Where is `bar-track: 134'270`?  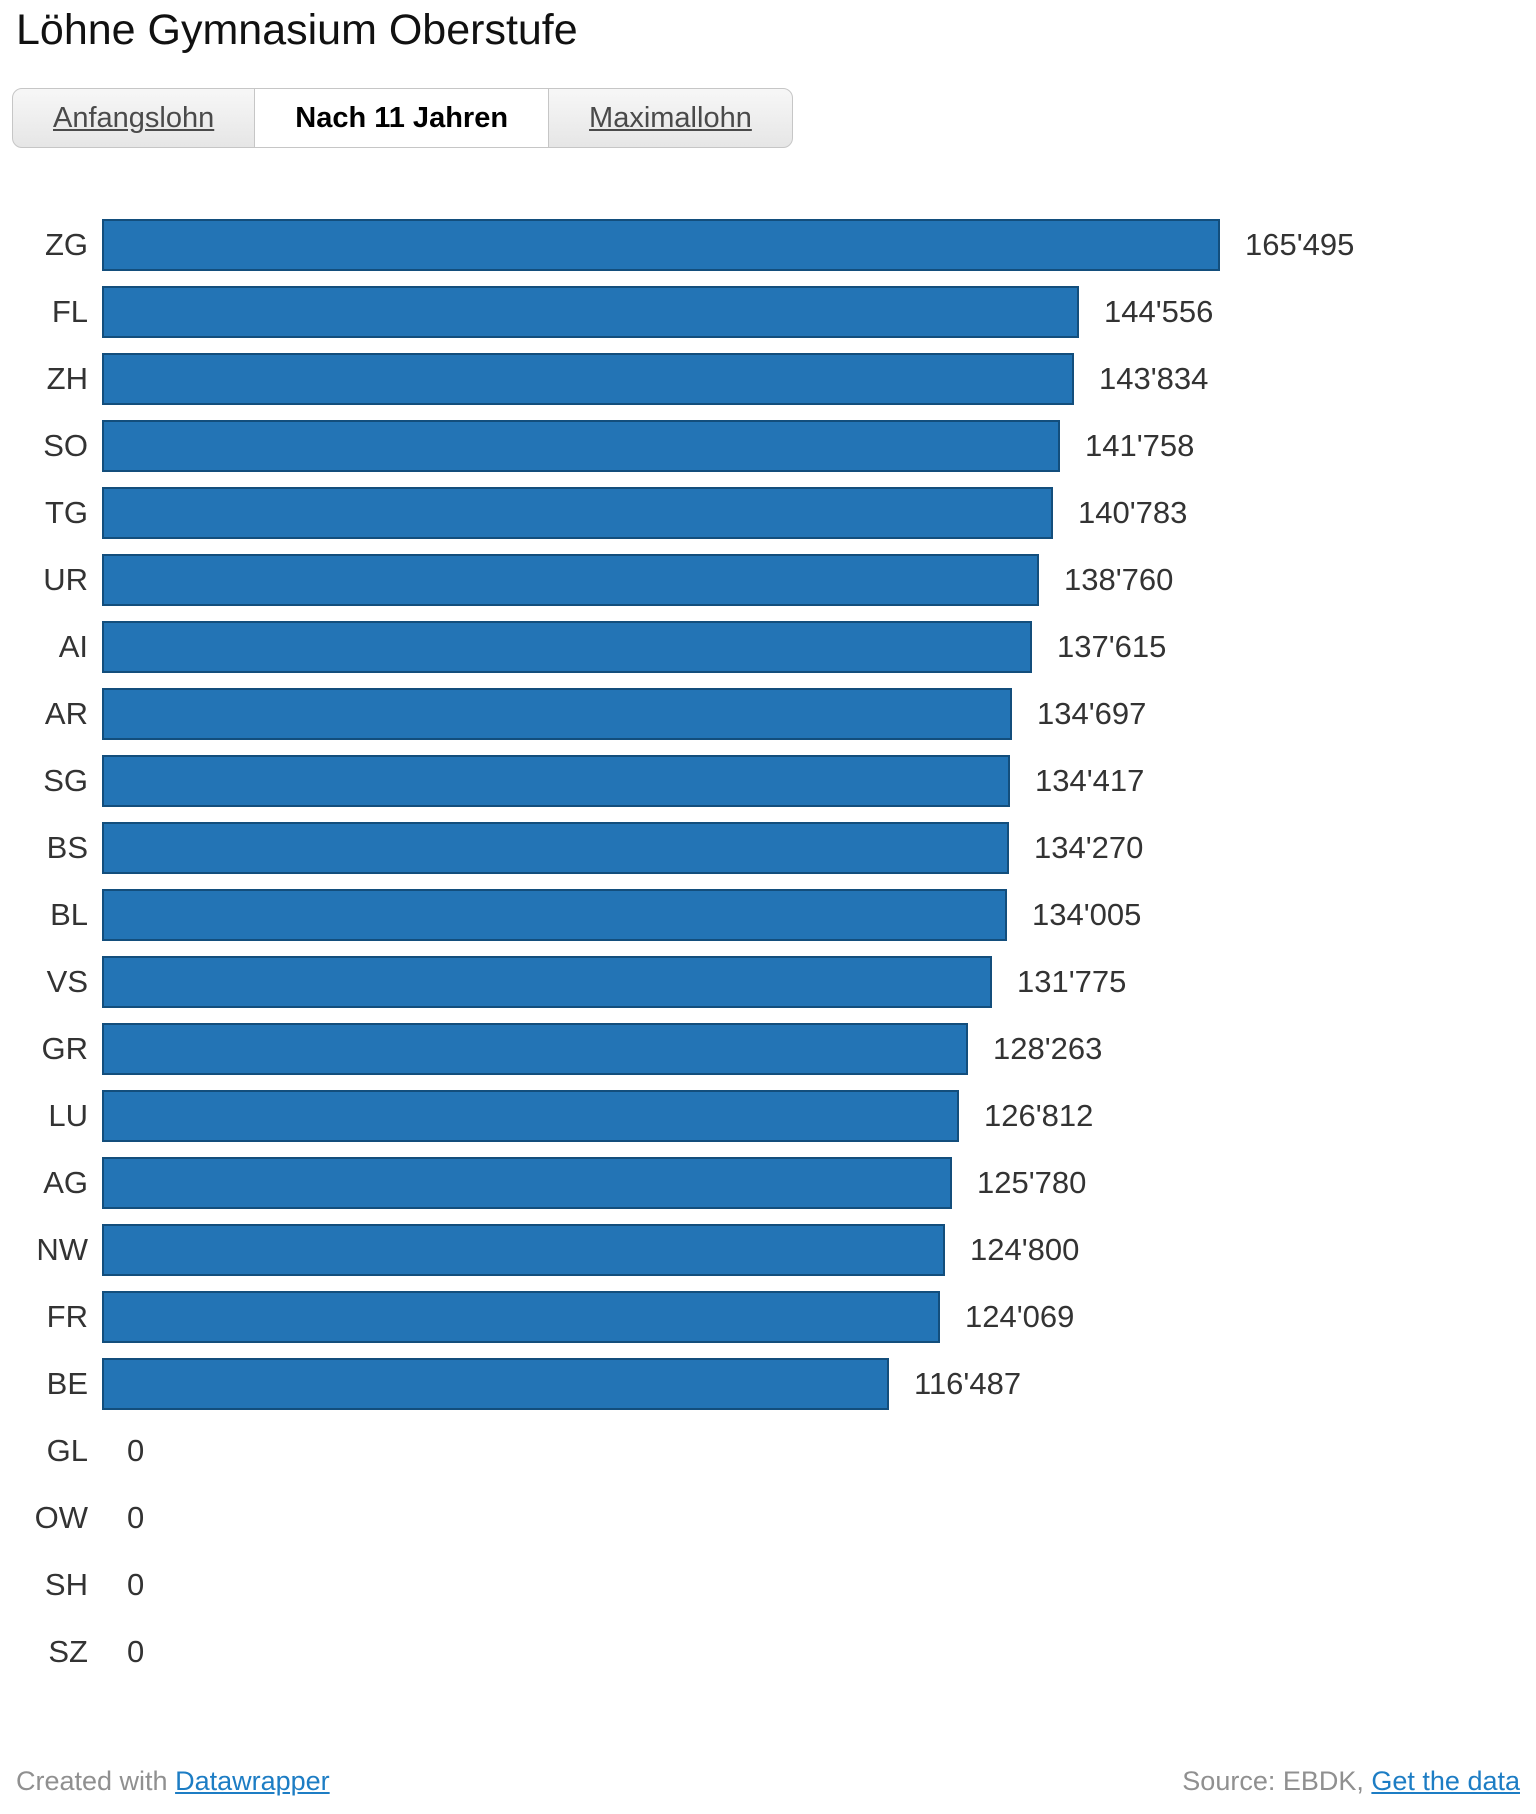
bar-track: 134'270 is located at coordinates (811, 848).